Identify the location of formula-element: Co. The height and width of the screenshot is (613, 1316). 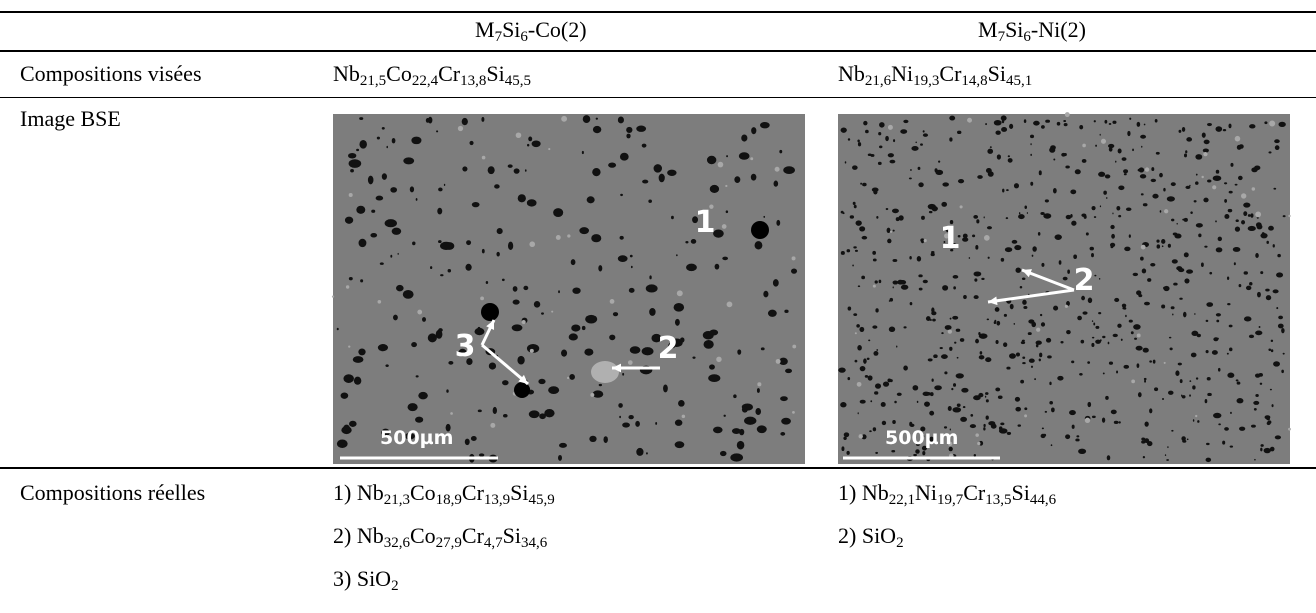
(399, 73).